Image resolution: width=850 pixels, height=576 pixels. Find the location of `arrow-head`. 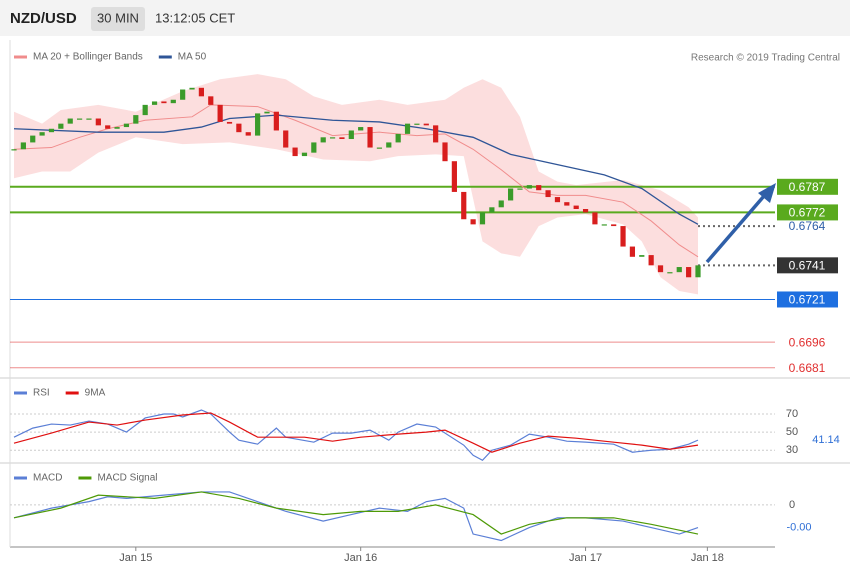

arrow-head is located at coordinates (767, 193).